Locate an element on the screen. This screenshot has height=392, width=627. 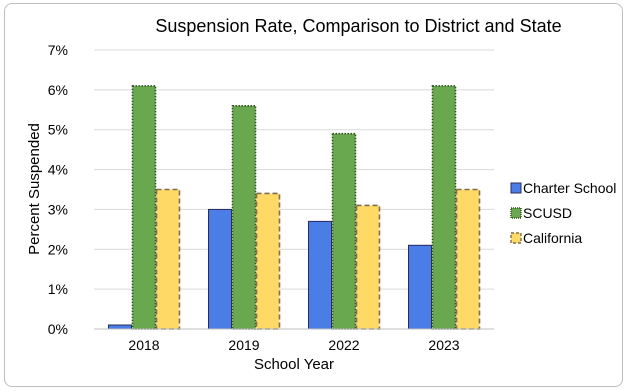
legend-label: Charter School is located at coordinates (569, 188).